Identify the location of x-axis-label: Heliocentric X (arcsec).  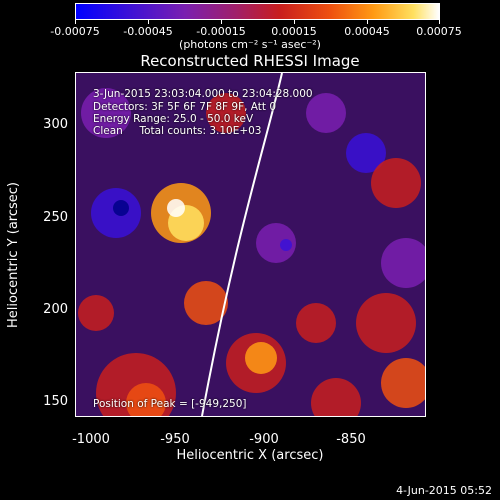
(250, 455).